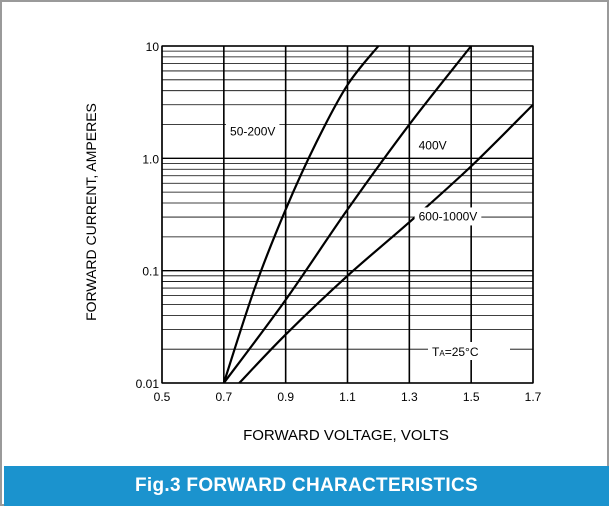 The height and width of the screenshot is (506, 609). Describe the element at coordinates (306, 486) in the screenshot. I see `figure-caption: Fig.3 FORWARD CHARACTERISTICS` at that location.